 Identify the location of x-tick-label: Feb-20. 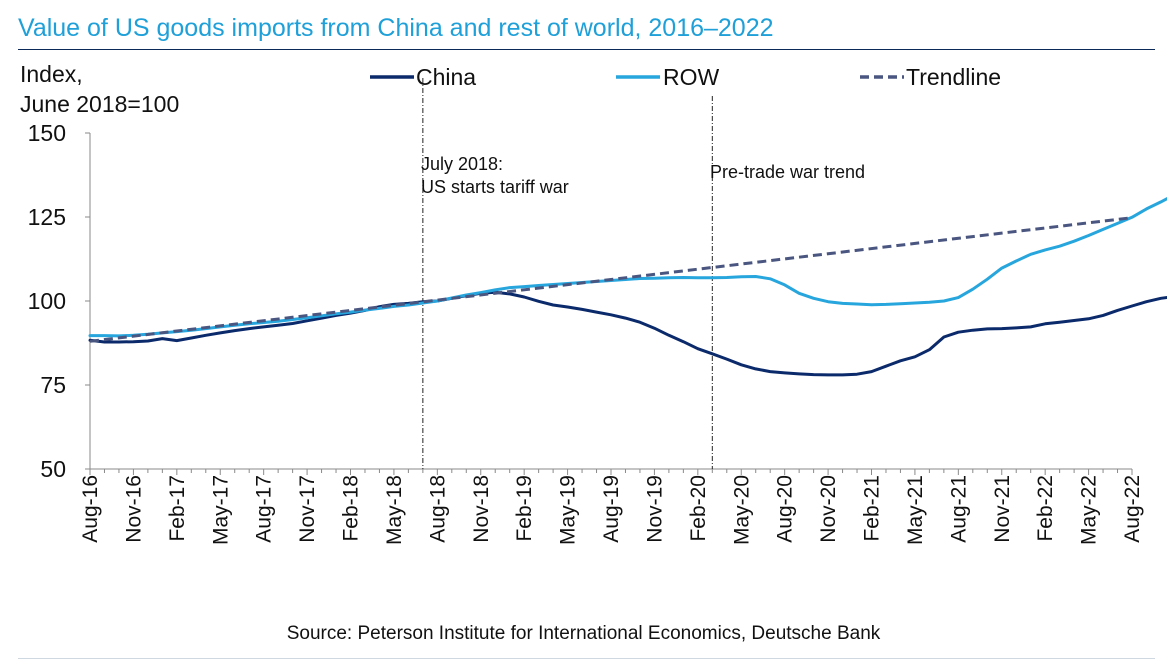
(698, 508).